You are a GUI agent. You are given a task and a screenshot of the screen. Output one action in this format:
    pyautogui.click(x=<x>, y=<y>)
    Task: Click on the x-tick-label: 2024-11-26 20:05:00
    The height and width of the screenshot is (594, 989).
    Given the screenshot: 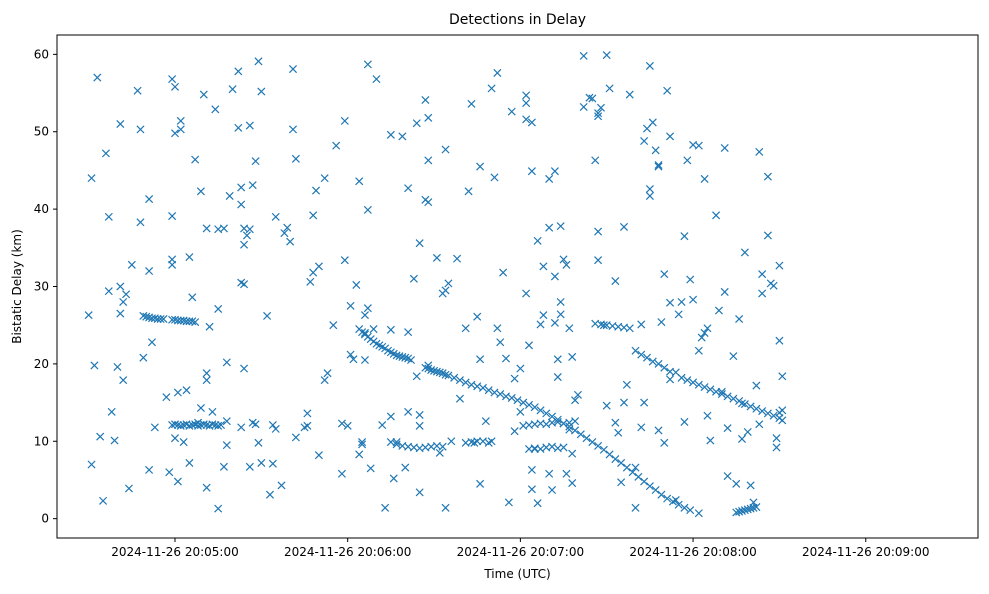 What is the action you would take?
    pyautogui.click(x=174, y=552)
    